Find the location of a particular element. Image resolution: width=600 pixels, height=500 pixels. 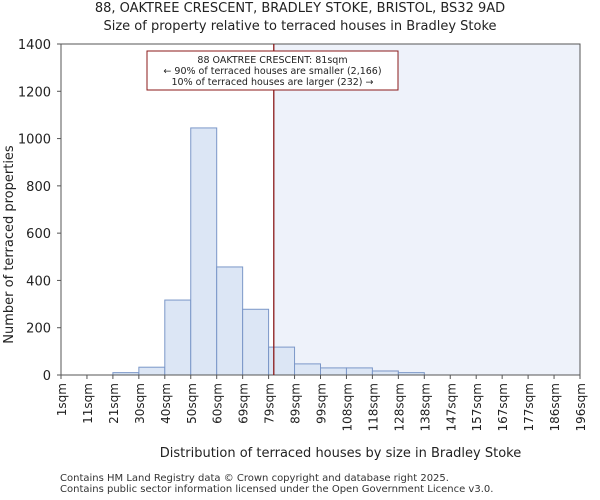

x-tick-label: 128sqm is located at coordinates (399, 407).